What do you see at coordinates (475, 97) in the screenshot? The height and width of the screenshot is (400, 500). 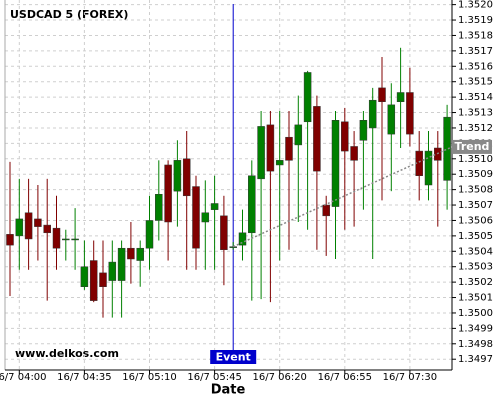 I see `y-tick-label: 1.3514` at bounding box center [475, 97].